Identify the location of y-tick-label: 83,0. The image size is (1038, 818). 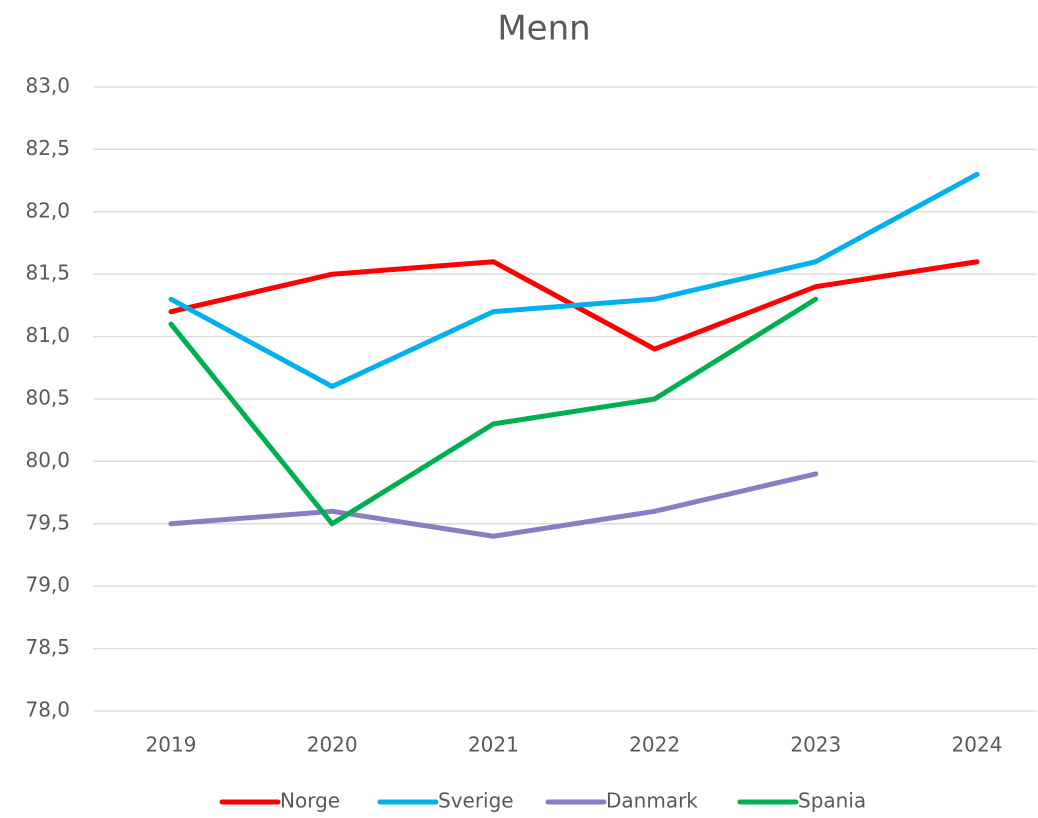
(47, 86).